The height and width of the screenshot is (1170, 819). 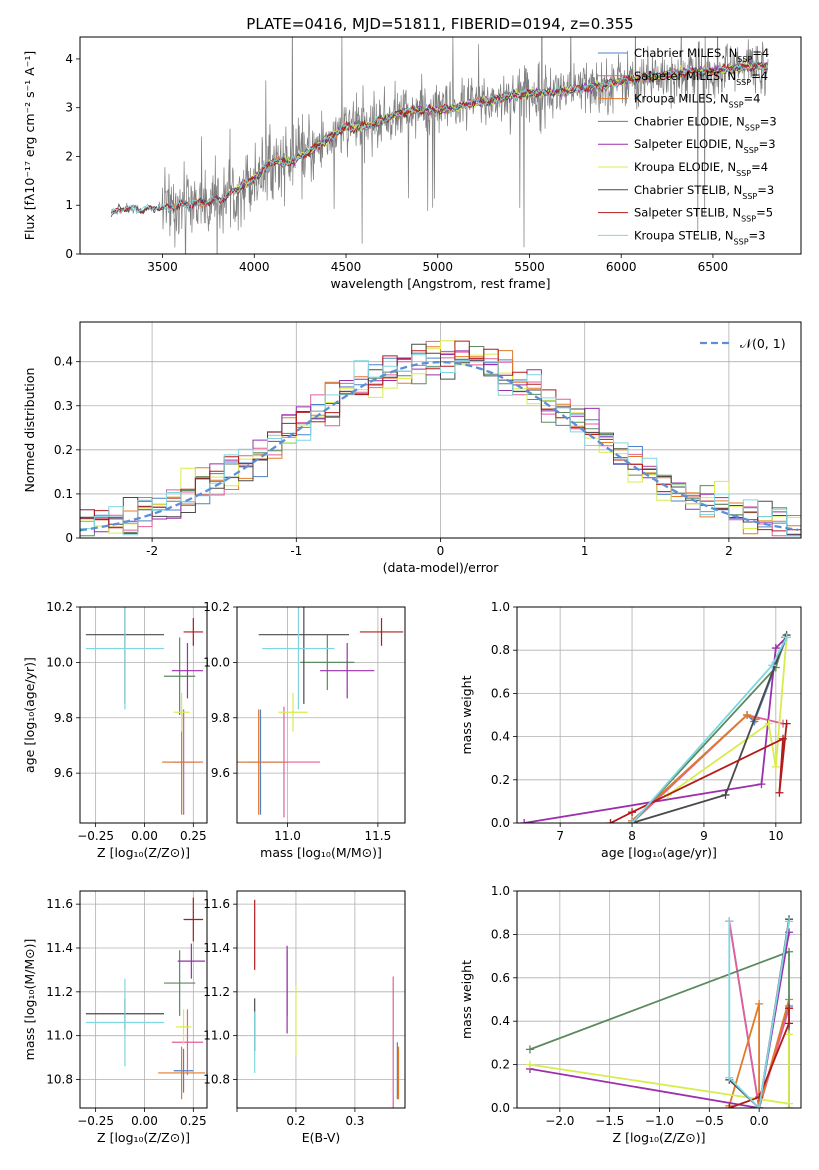 What do you see at coordinates (701, 55) in the screenshot?
I see `legend-entry: Chabrier MILES, NSSP=4` at bounding box center [701, 55].